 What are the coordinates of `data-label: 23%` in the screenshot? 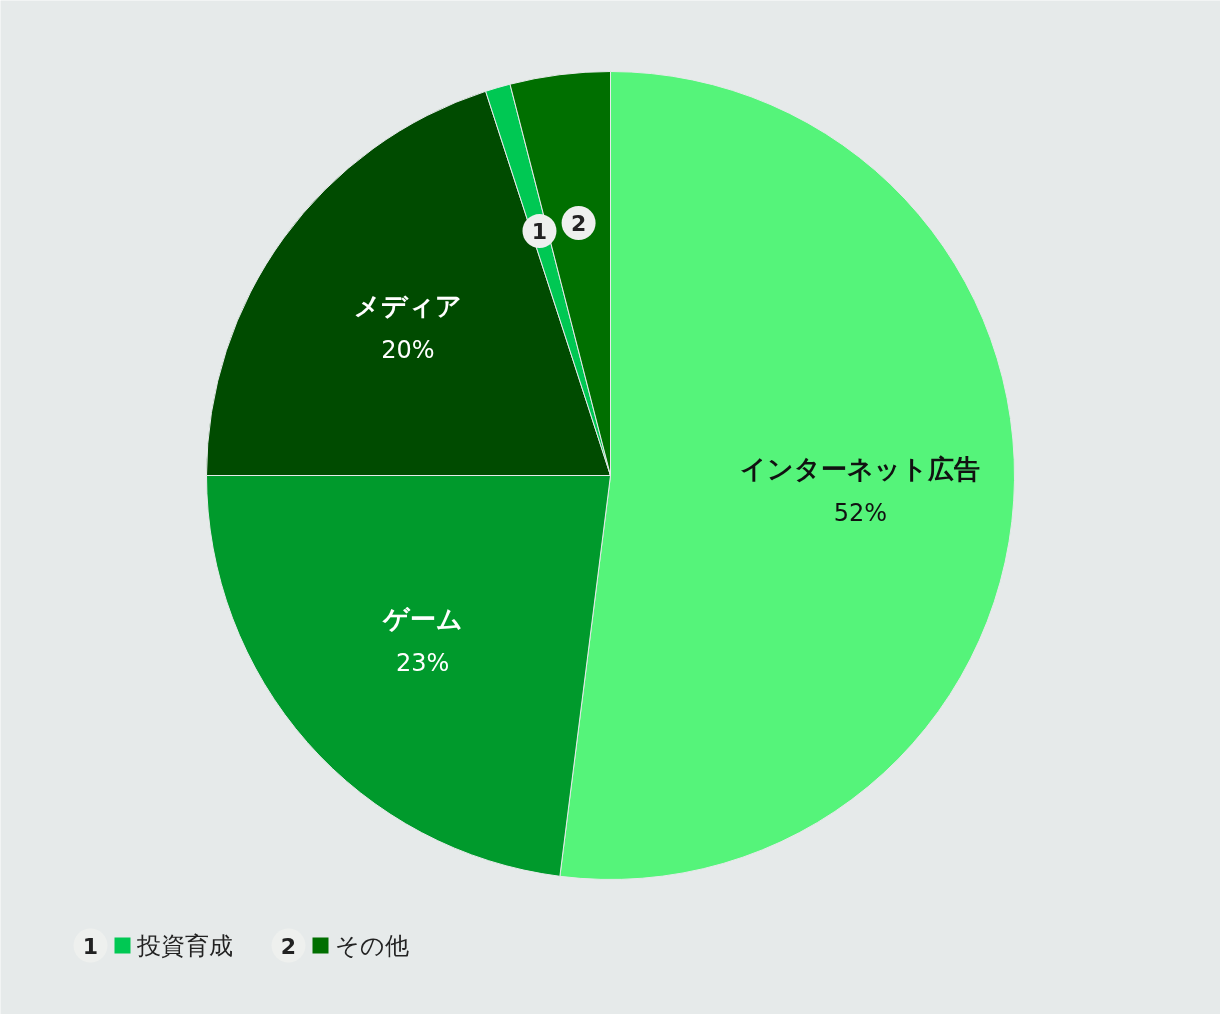 It's located at (422, 663).